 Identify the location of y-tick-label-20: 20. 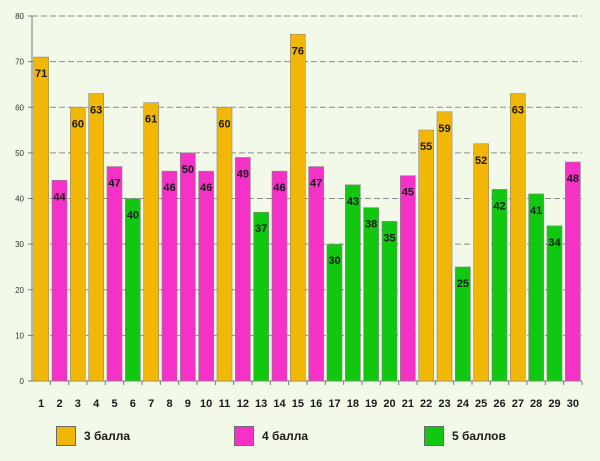
(19, 290).